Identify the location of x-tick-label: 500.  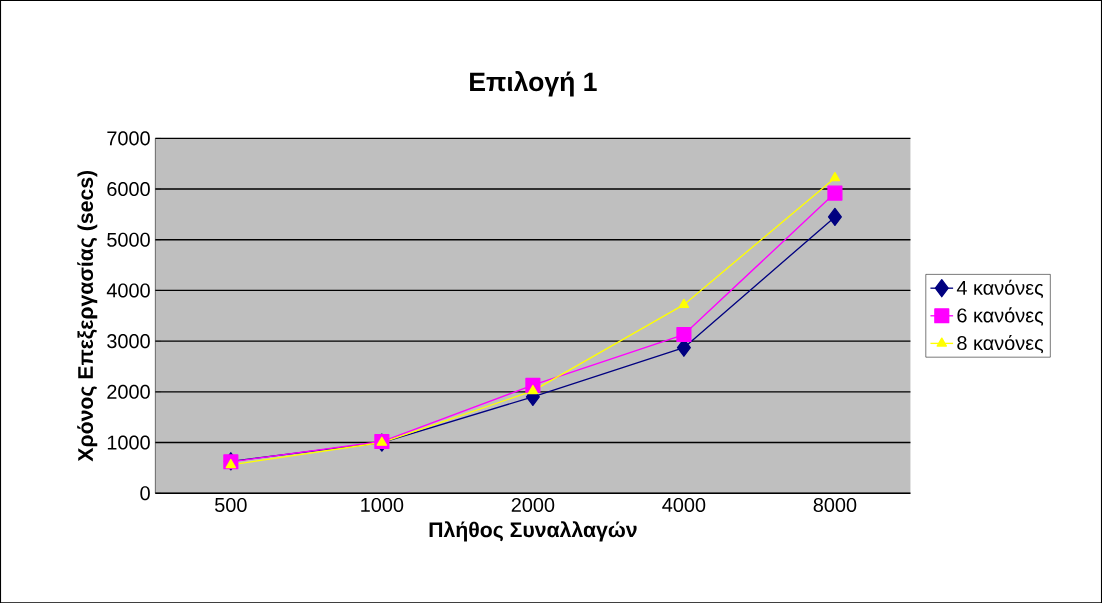
(231, 504).